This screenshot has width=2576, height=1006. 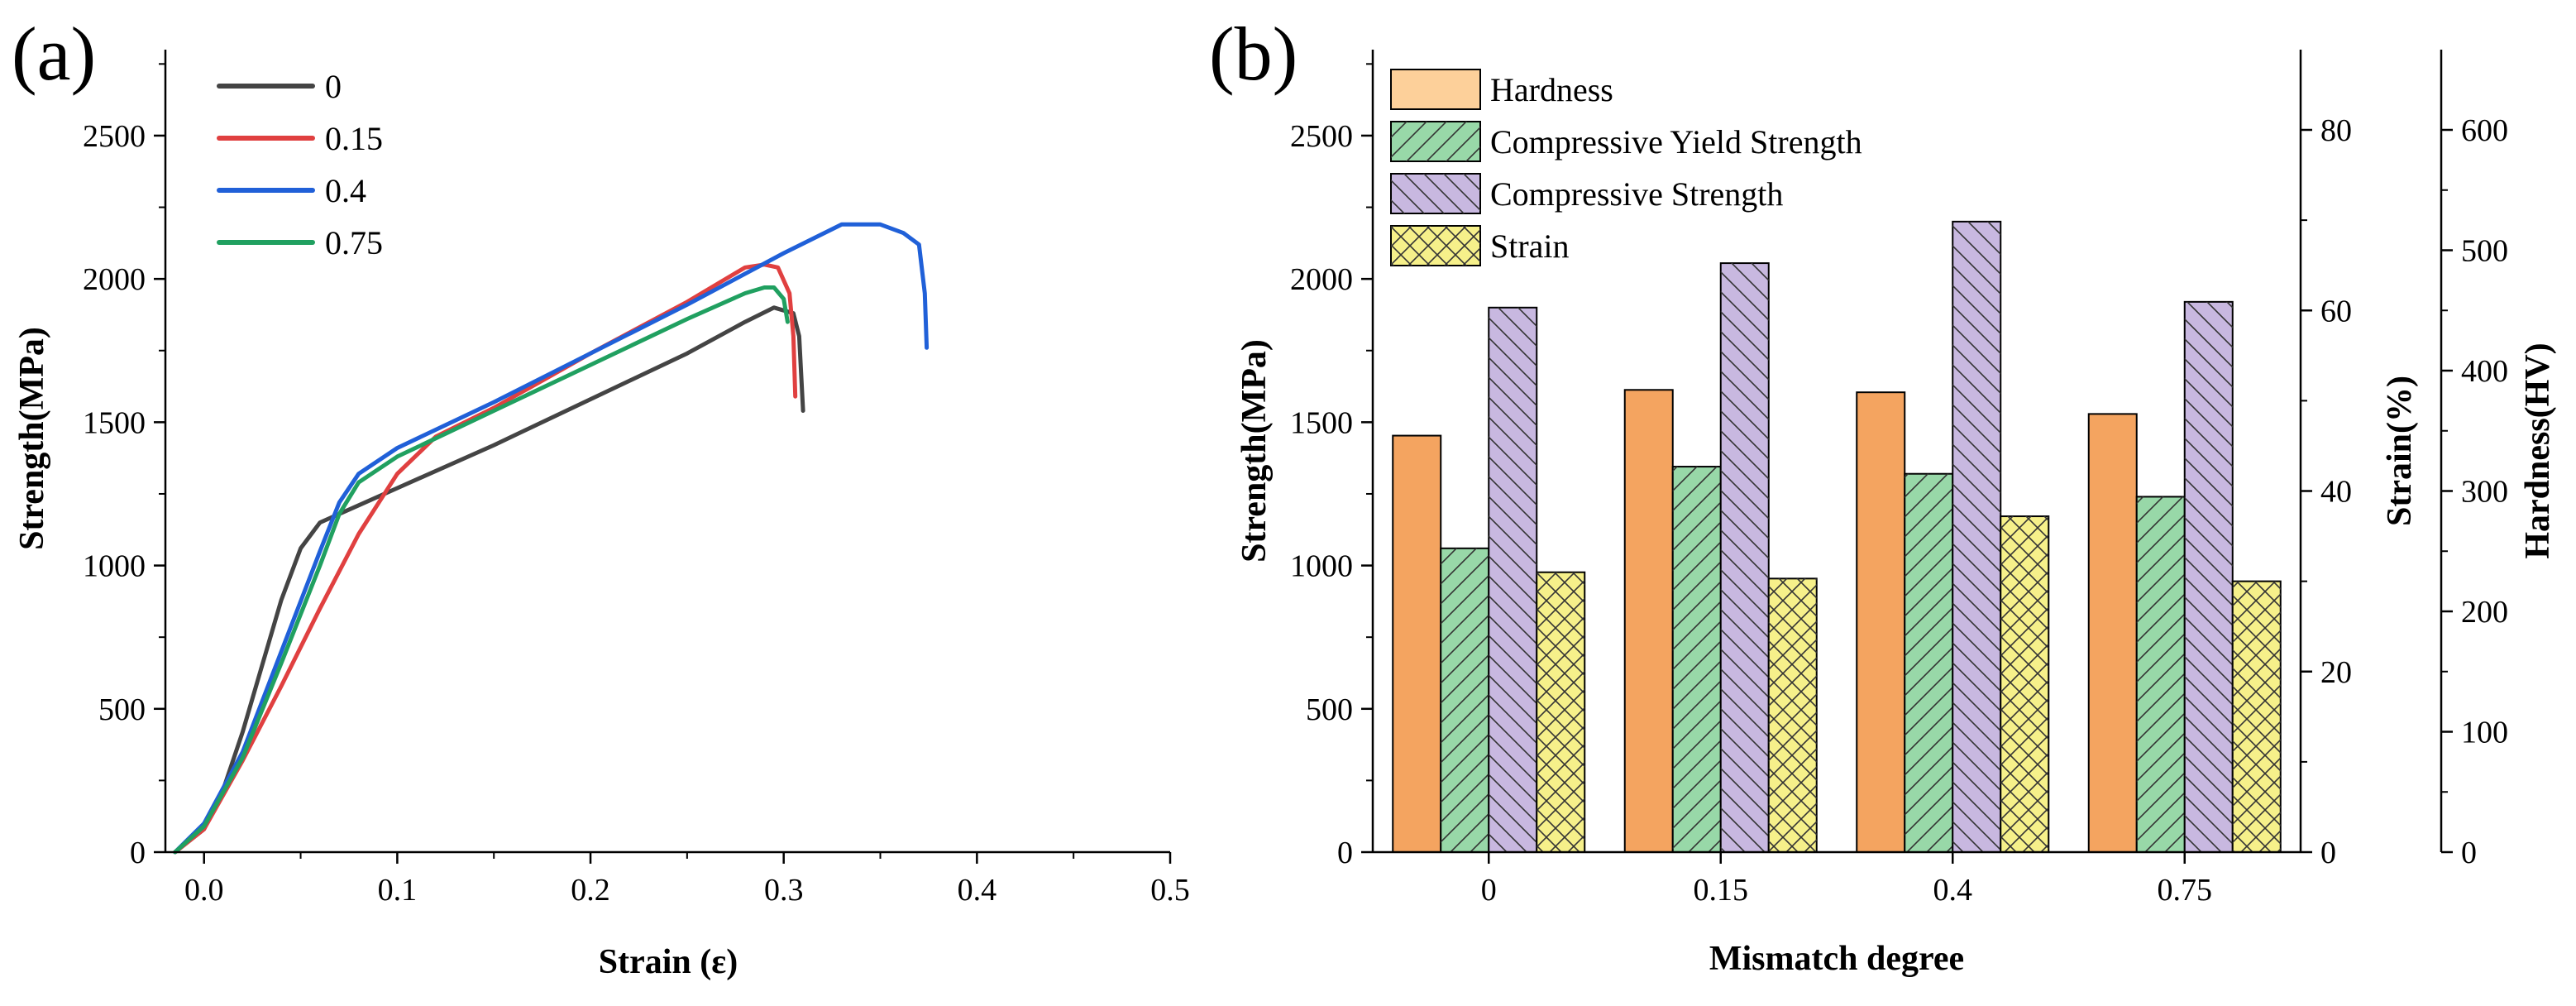 What do you see at coordinates (2484, 130) in the screenshot?
I see `b-hardness-tick-label: 600` at bounding box center [2484, 130].